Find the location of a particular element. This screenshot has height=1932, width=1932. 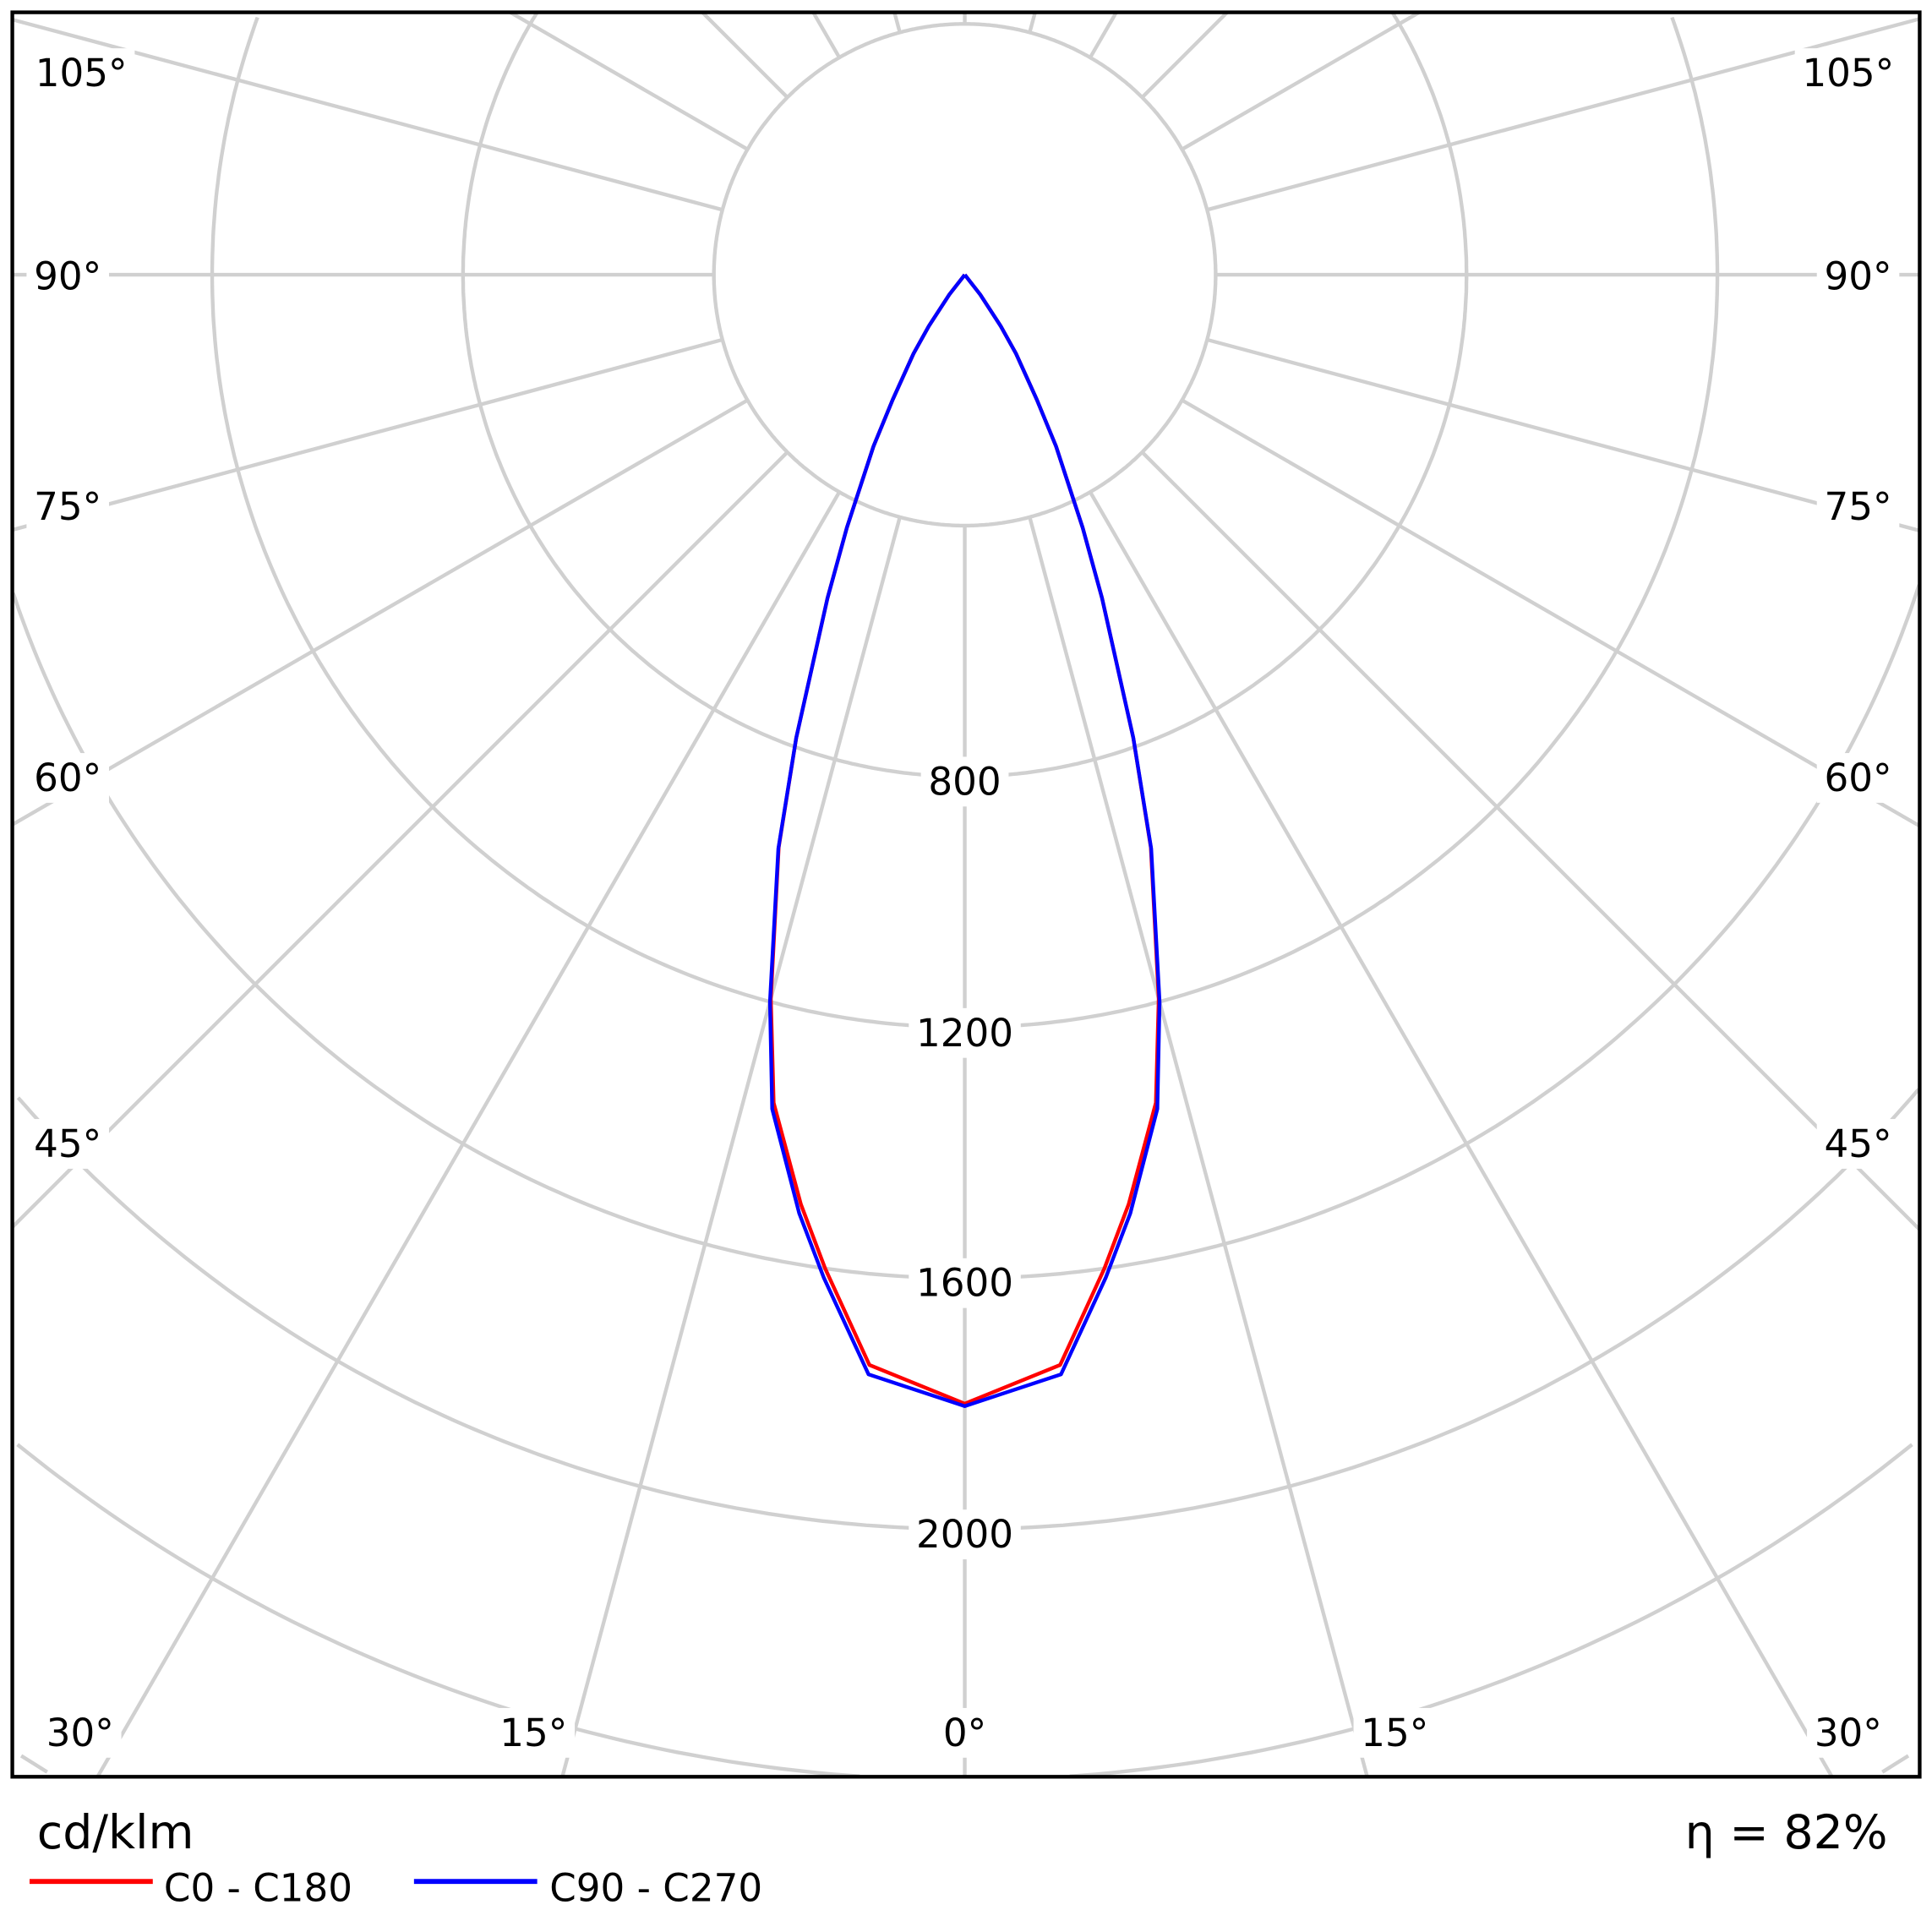

curve-c90-c270 is located at coordinates (964, 840).